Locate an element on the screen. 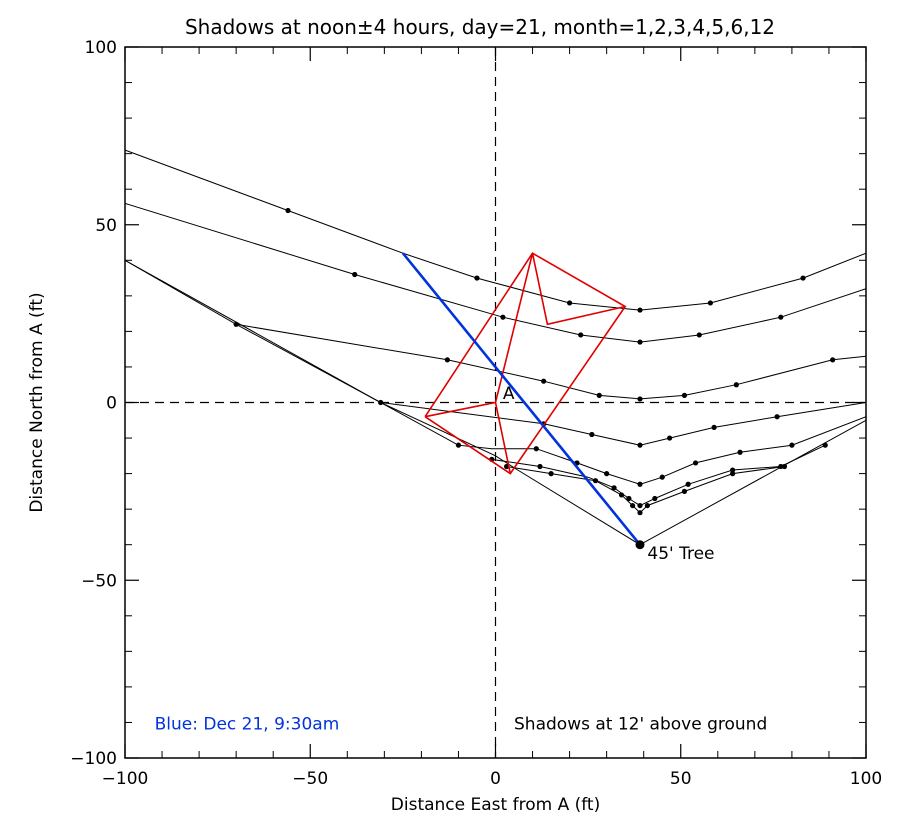 This screenshot has height=839, width=921. x-tick-label: 100 is located at coordinates (866, 779).